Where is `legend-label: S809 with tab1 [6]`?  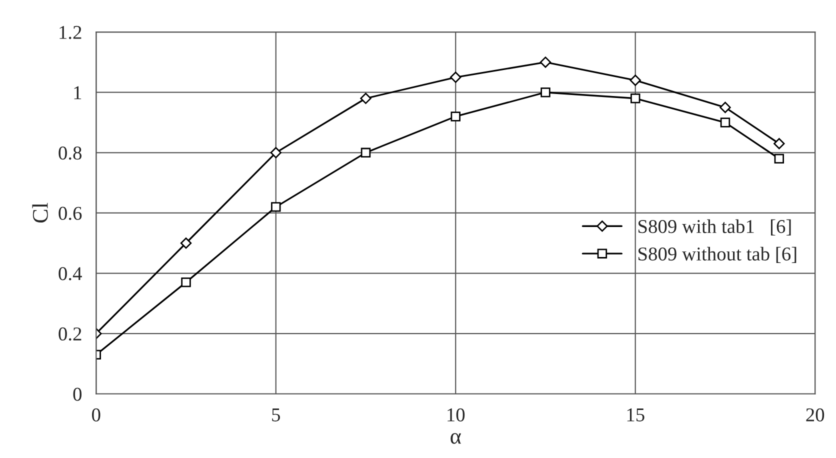
legend-label: S809 with tab1 [6] is located at coordinates (714, 227).